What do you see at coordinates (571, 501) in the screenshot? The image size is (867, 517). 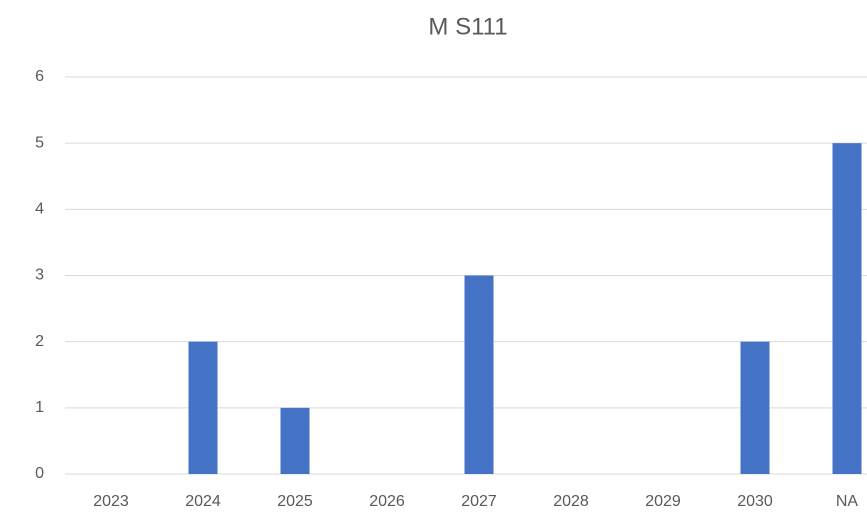 I see `x-tick-label: 2028` at bounding box center [571, 501].